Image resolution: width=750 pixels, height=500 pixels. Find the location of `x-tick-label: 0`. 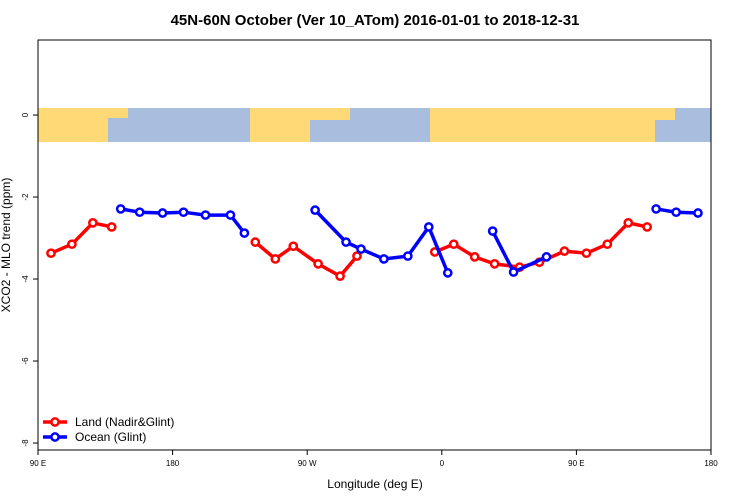

x-tick-label: 0 is located at coordinates (442, 463).